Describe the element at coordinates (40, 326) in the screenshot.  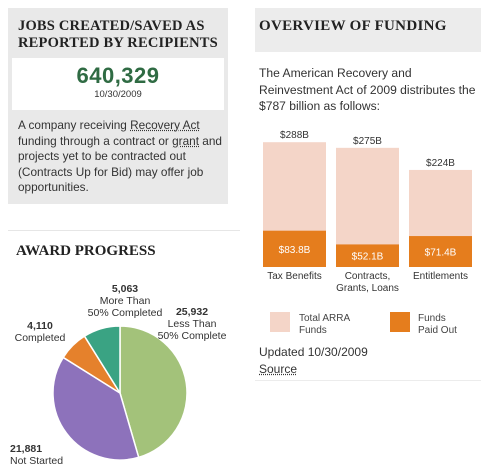
I see `pie-value-completed: 4,110` at that location.